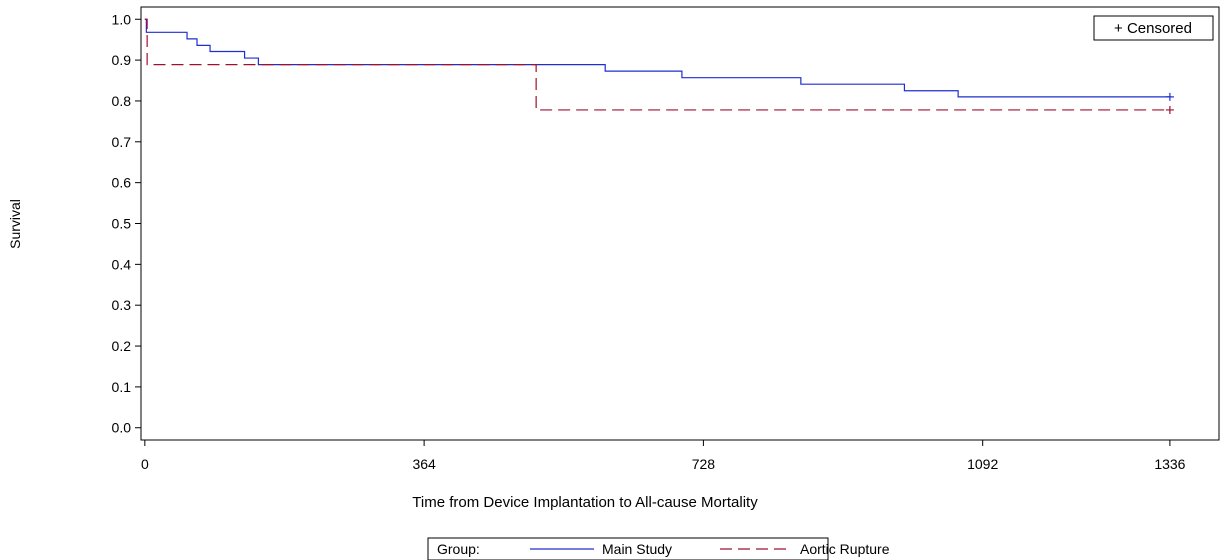 This screenshot has width=1225, height=560. What do you see at coordinates (122, 305) in the screenshot?
I see `y-tick-label: 0.3` at bounding box center [122, 305].